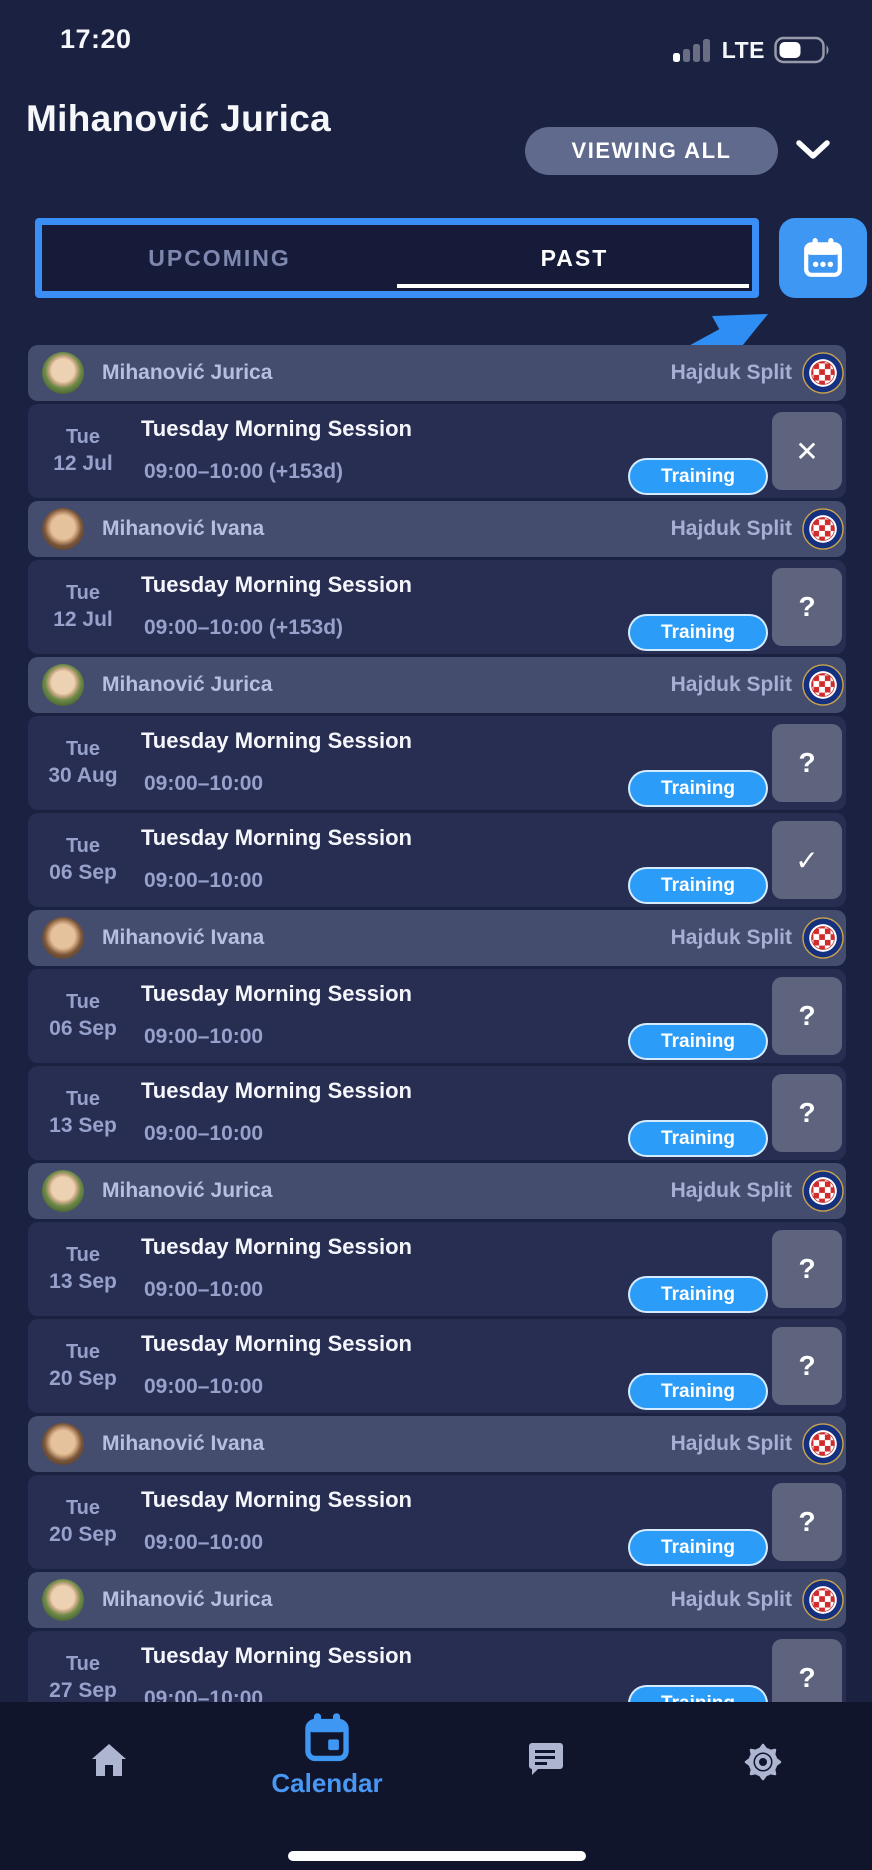 Image resolution: width=872 pixels, height=1870 pixels. What do you see at coordinates (651, 151) in the screenshot?
I see `viewing-all-button: VIEWING ALL` at bounding box center [651, 151].